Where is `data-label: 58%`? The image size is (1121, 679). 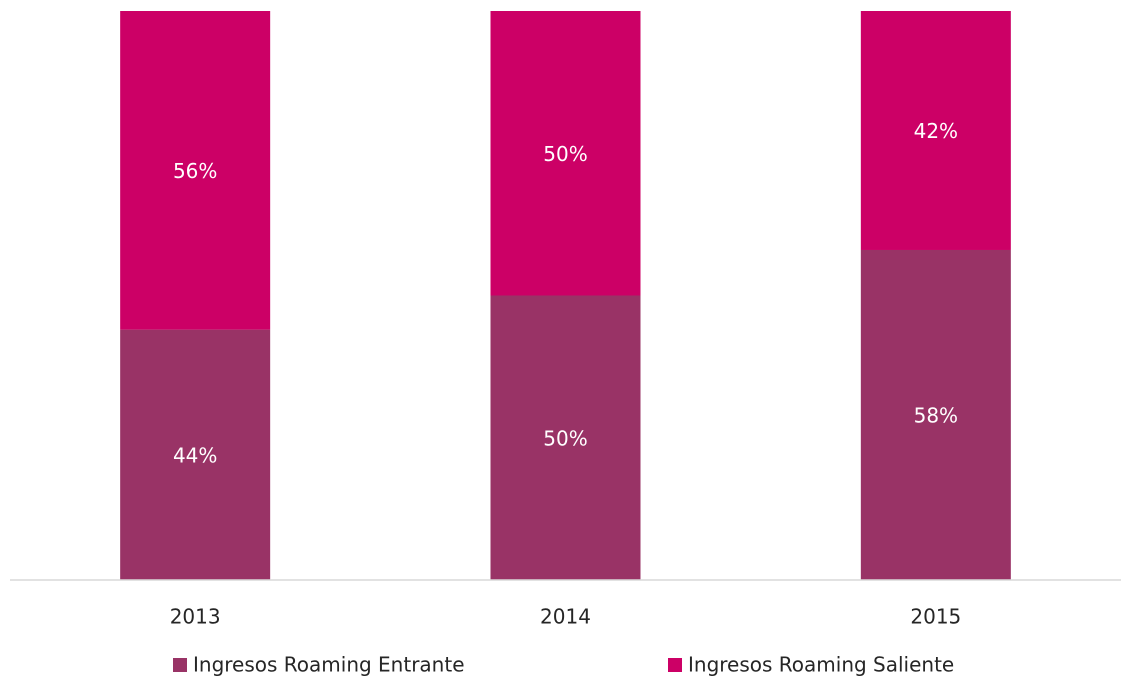 data-label: 58% is located at coordinates (936, 415).